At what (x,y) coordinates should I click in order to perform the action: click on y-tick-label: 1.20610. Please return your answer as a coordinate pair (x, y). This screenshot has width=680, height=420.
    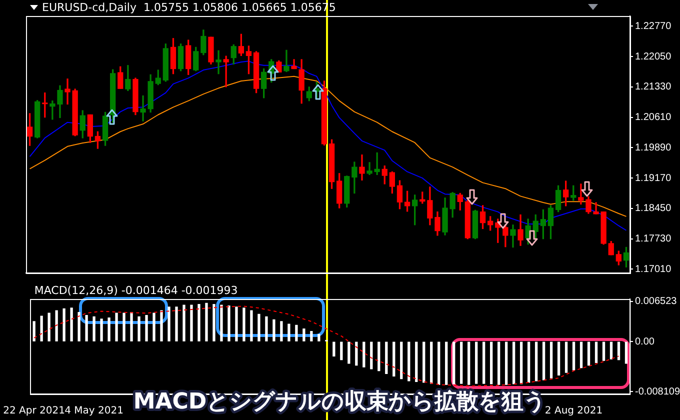
    Looking at the image, I should click on (653, 118).